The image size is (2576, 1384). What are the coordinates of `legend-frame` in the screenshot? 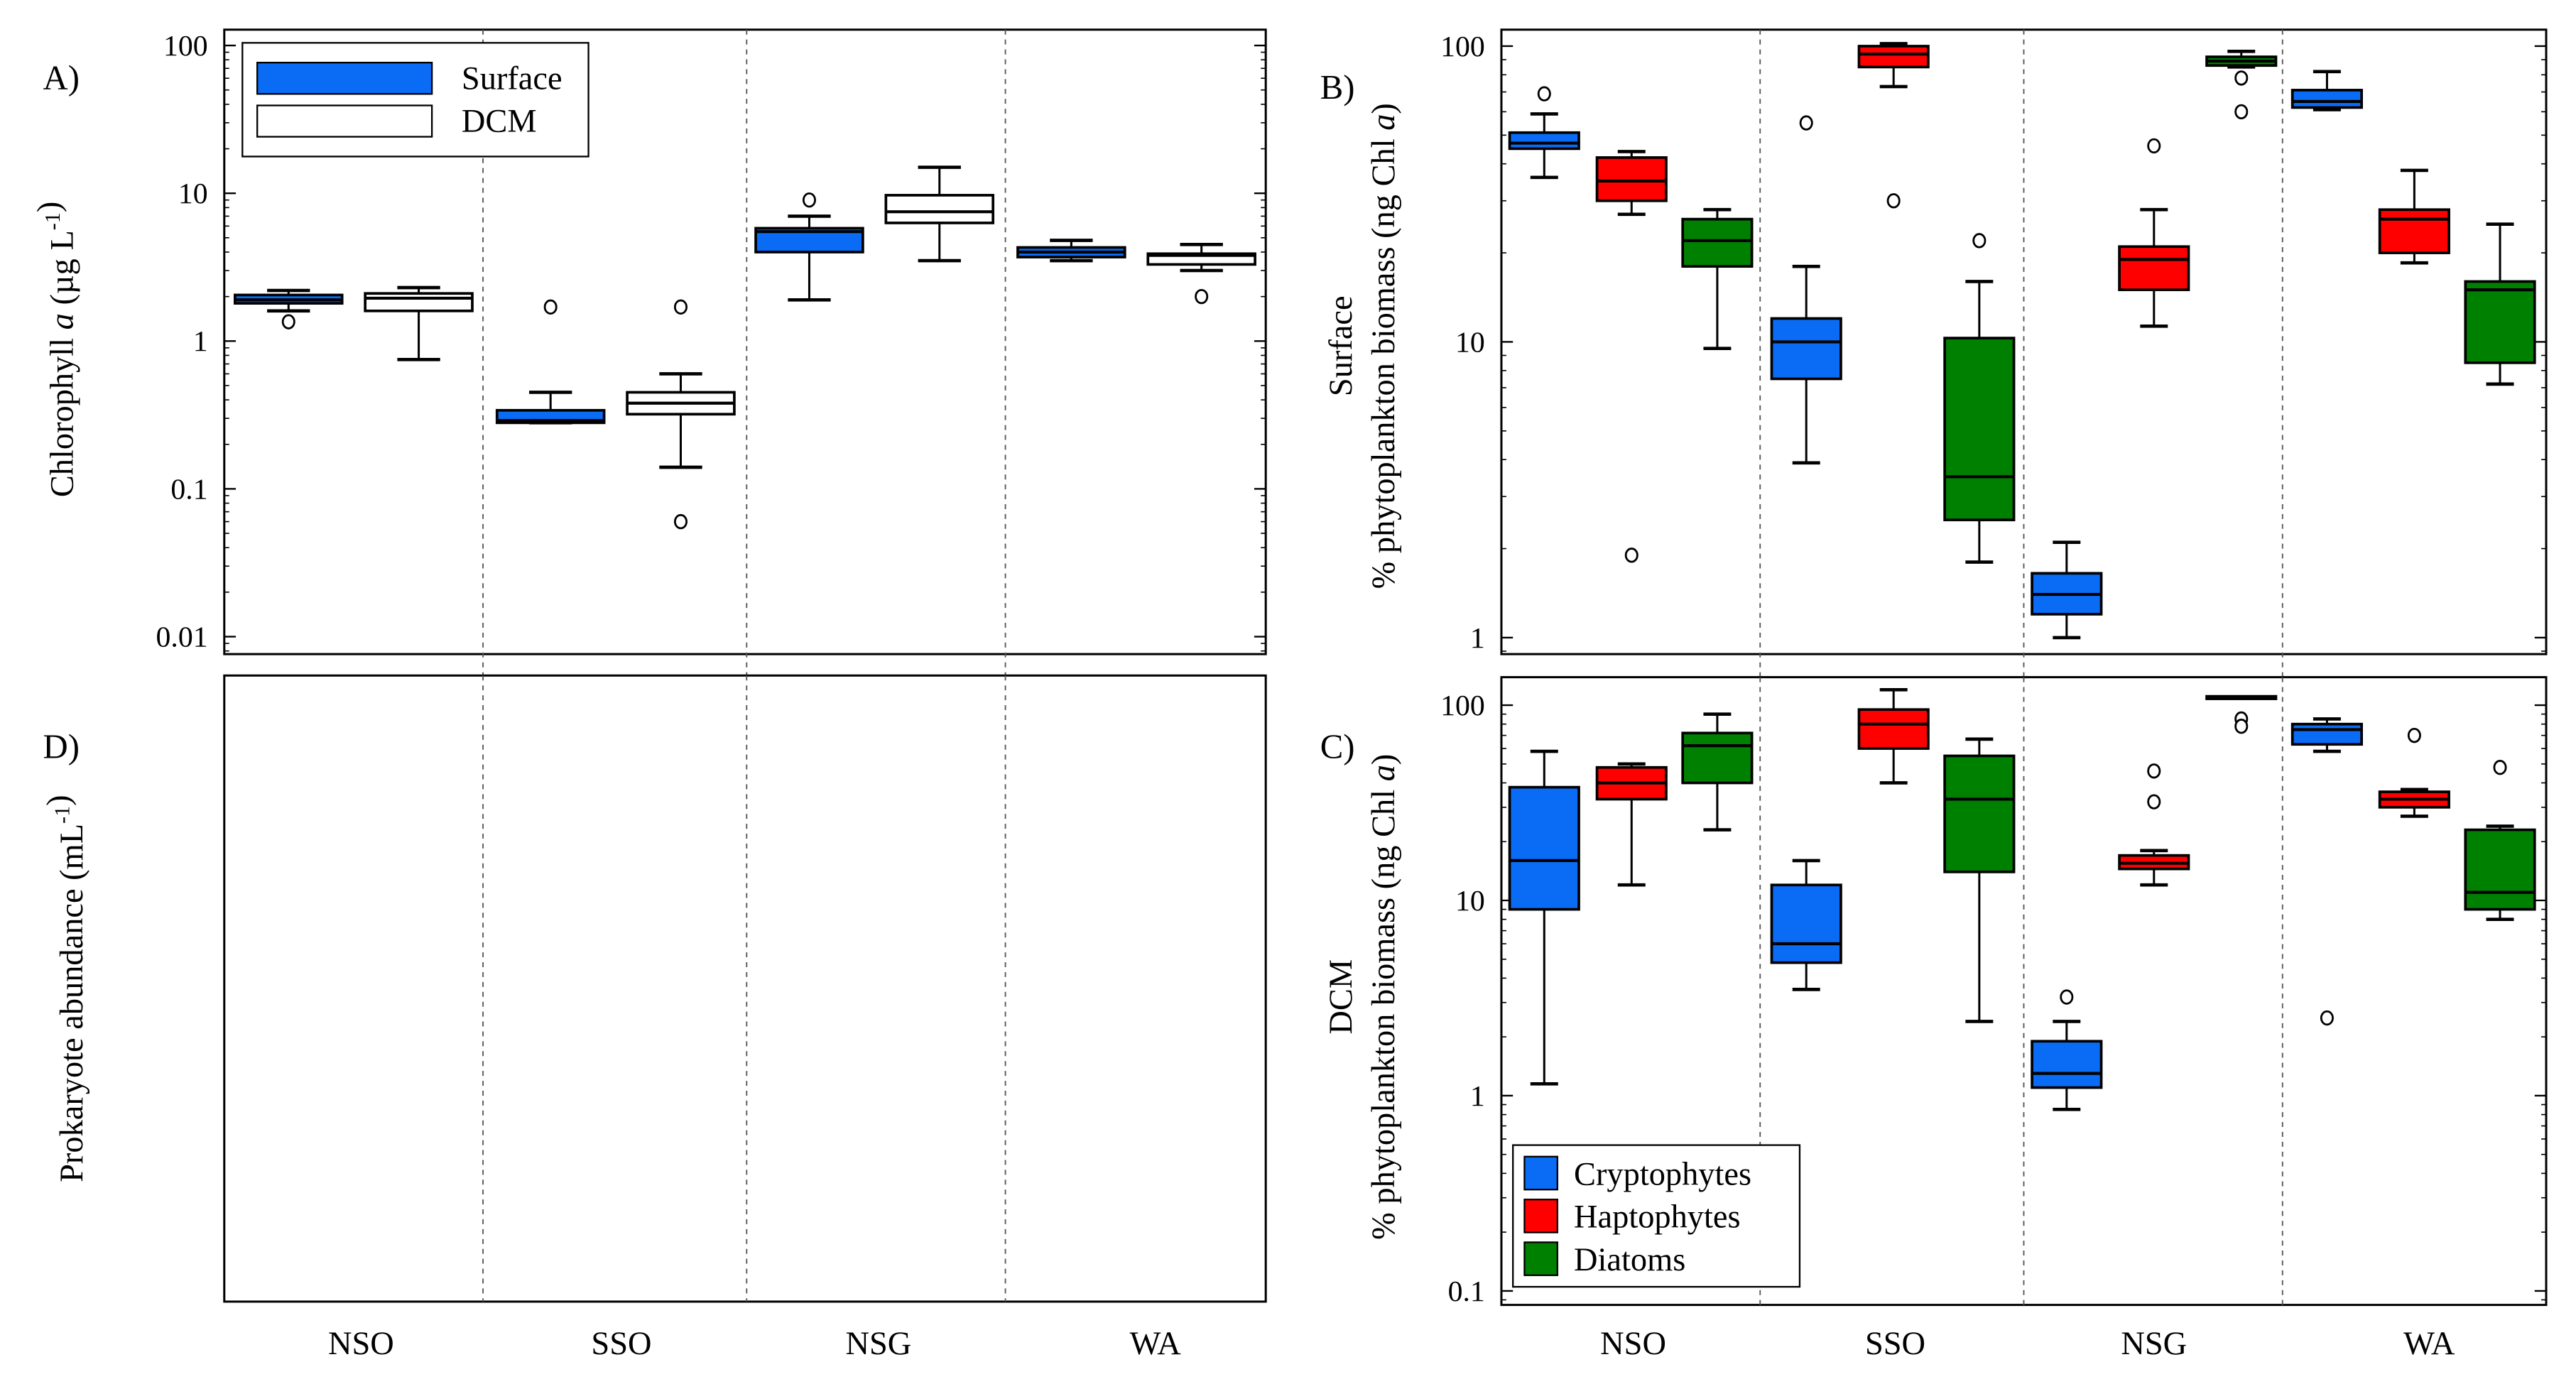 It's located at (1657, 1216).